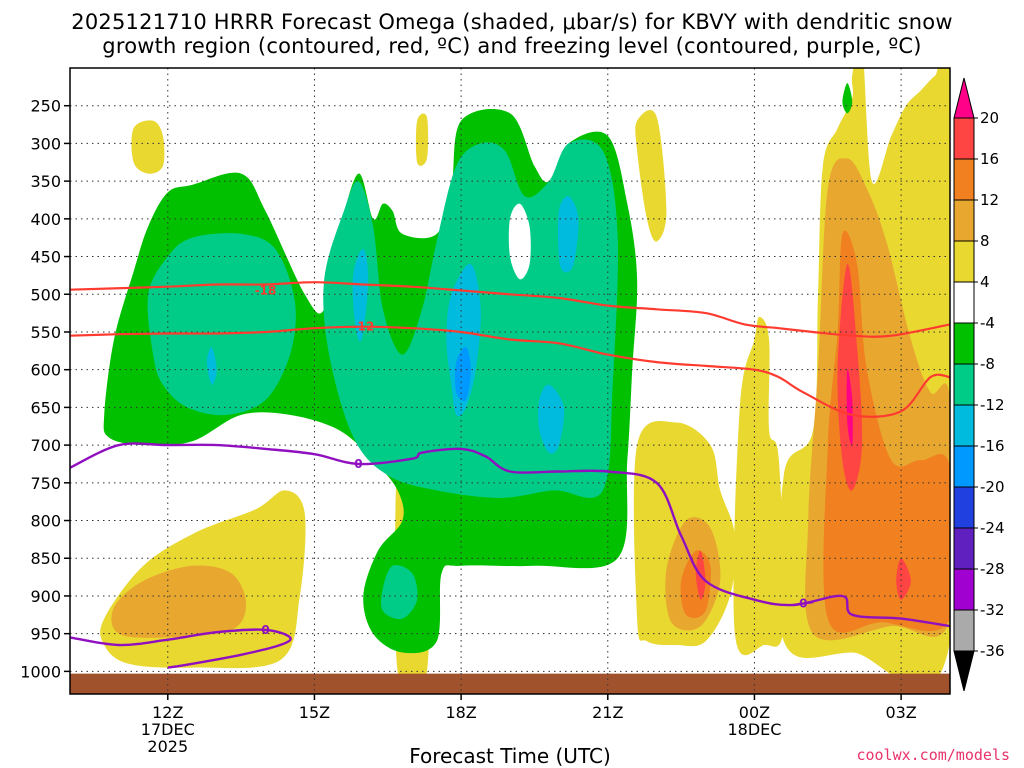 This screenshot has height=768, width=1024. Describe the element at coordinates (992, 405) in the screenshot. I see `colorbar-label: -12` at that location.